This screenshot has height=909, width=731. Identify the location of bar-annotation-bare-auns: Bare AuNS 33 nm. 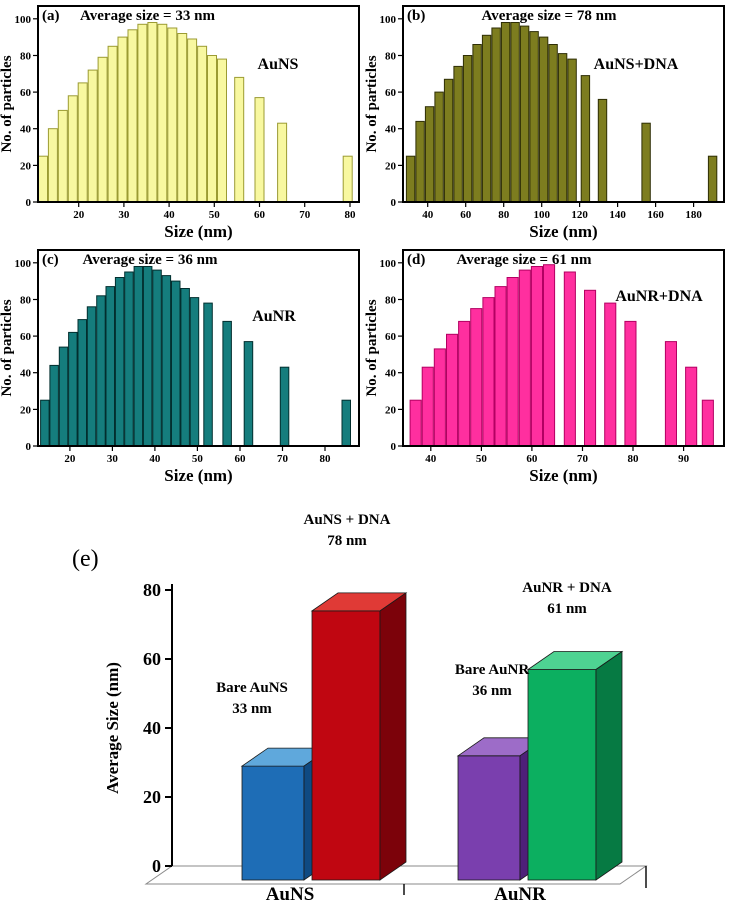
(252, 699).